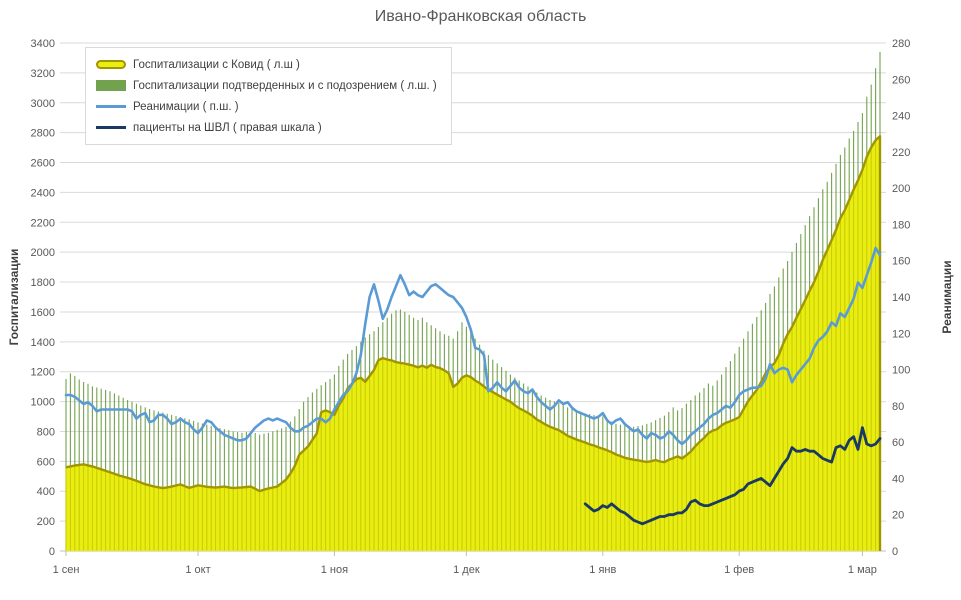  I want to click on svg-text: 260, so click(901, 80).